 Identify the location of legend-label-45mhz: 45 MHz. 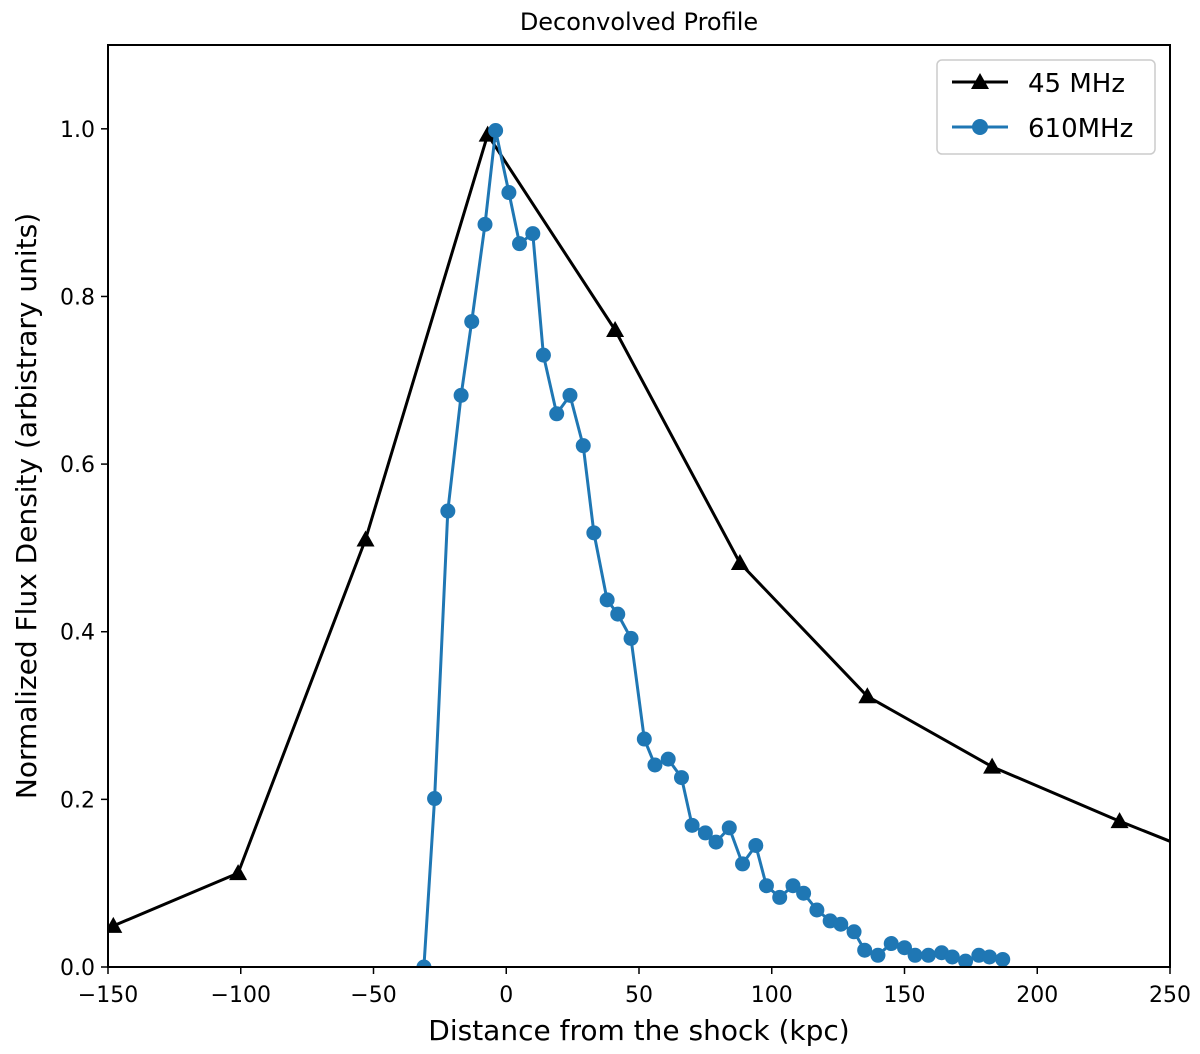
(1076, 84).